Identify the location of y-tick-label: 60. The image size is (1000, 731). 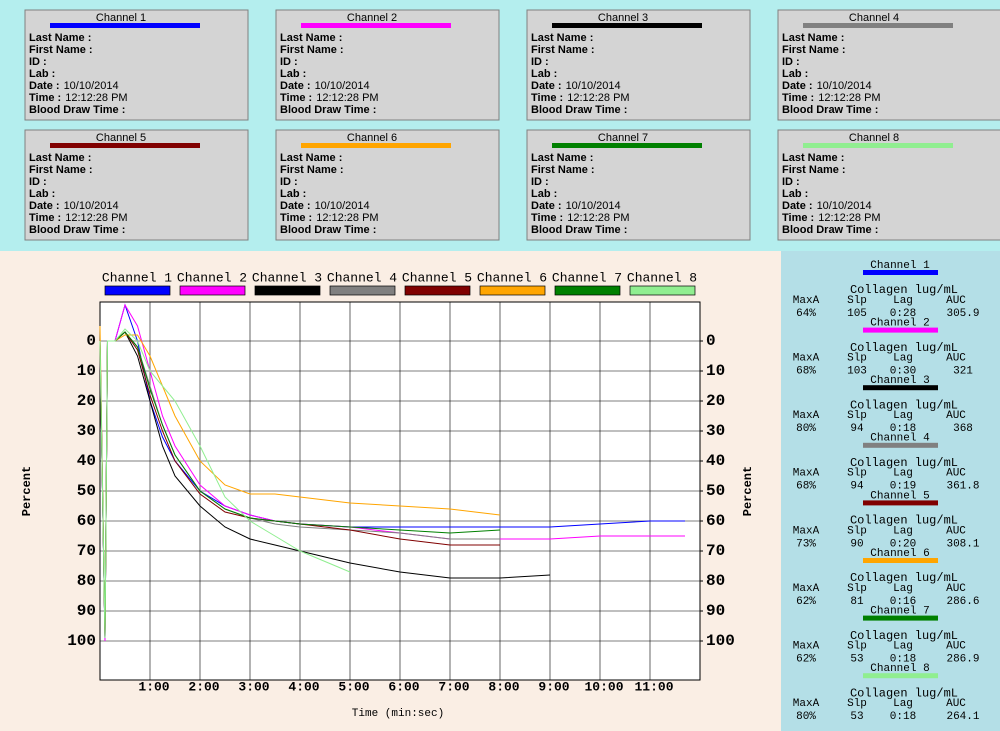
(86, 521).